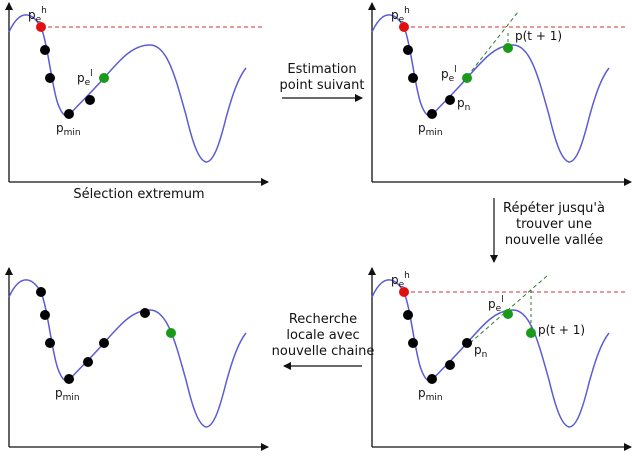 The height and width of the screenshot is (457, 632). I want to click on caption-estimation-line2: point suivant, so click(322, 85).